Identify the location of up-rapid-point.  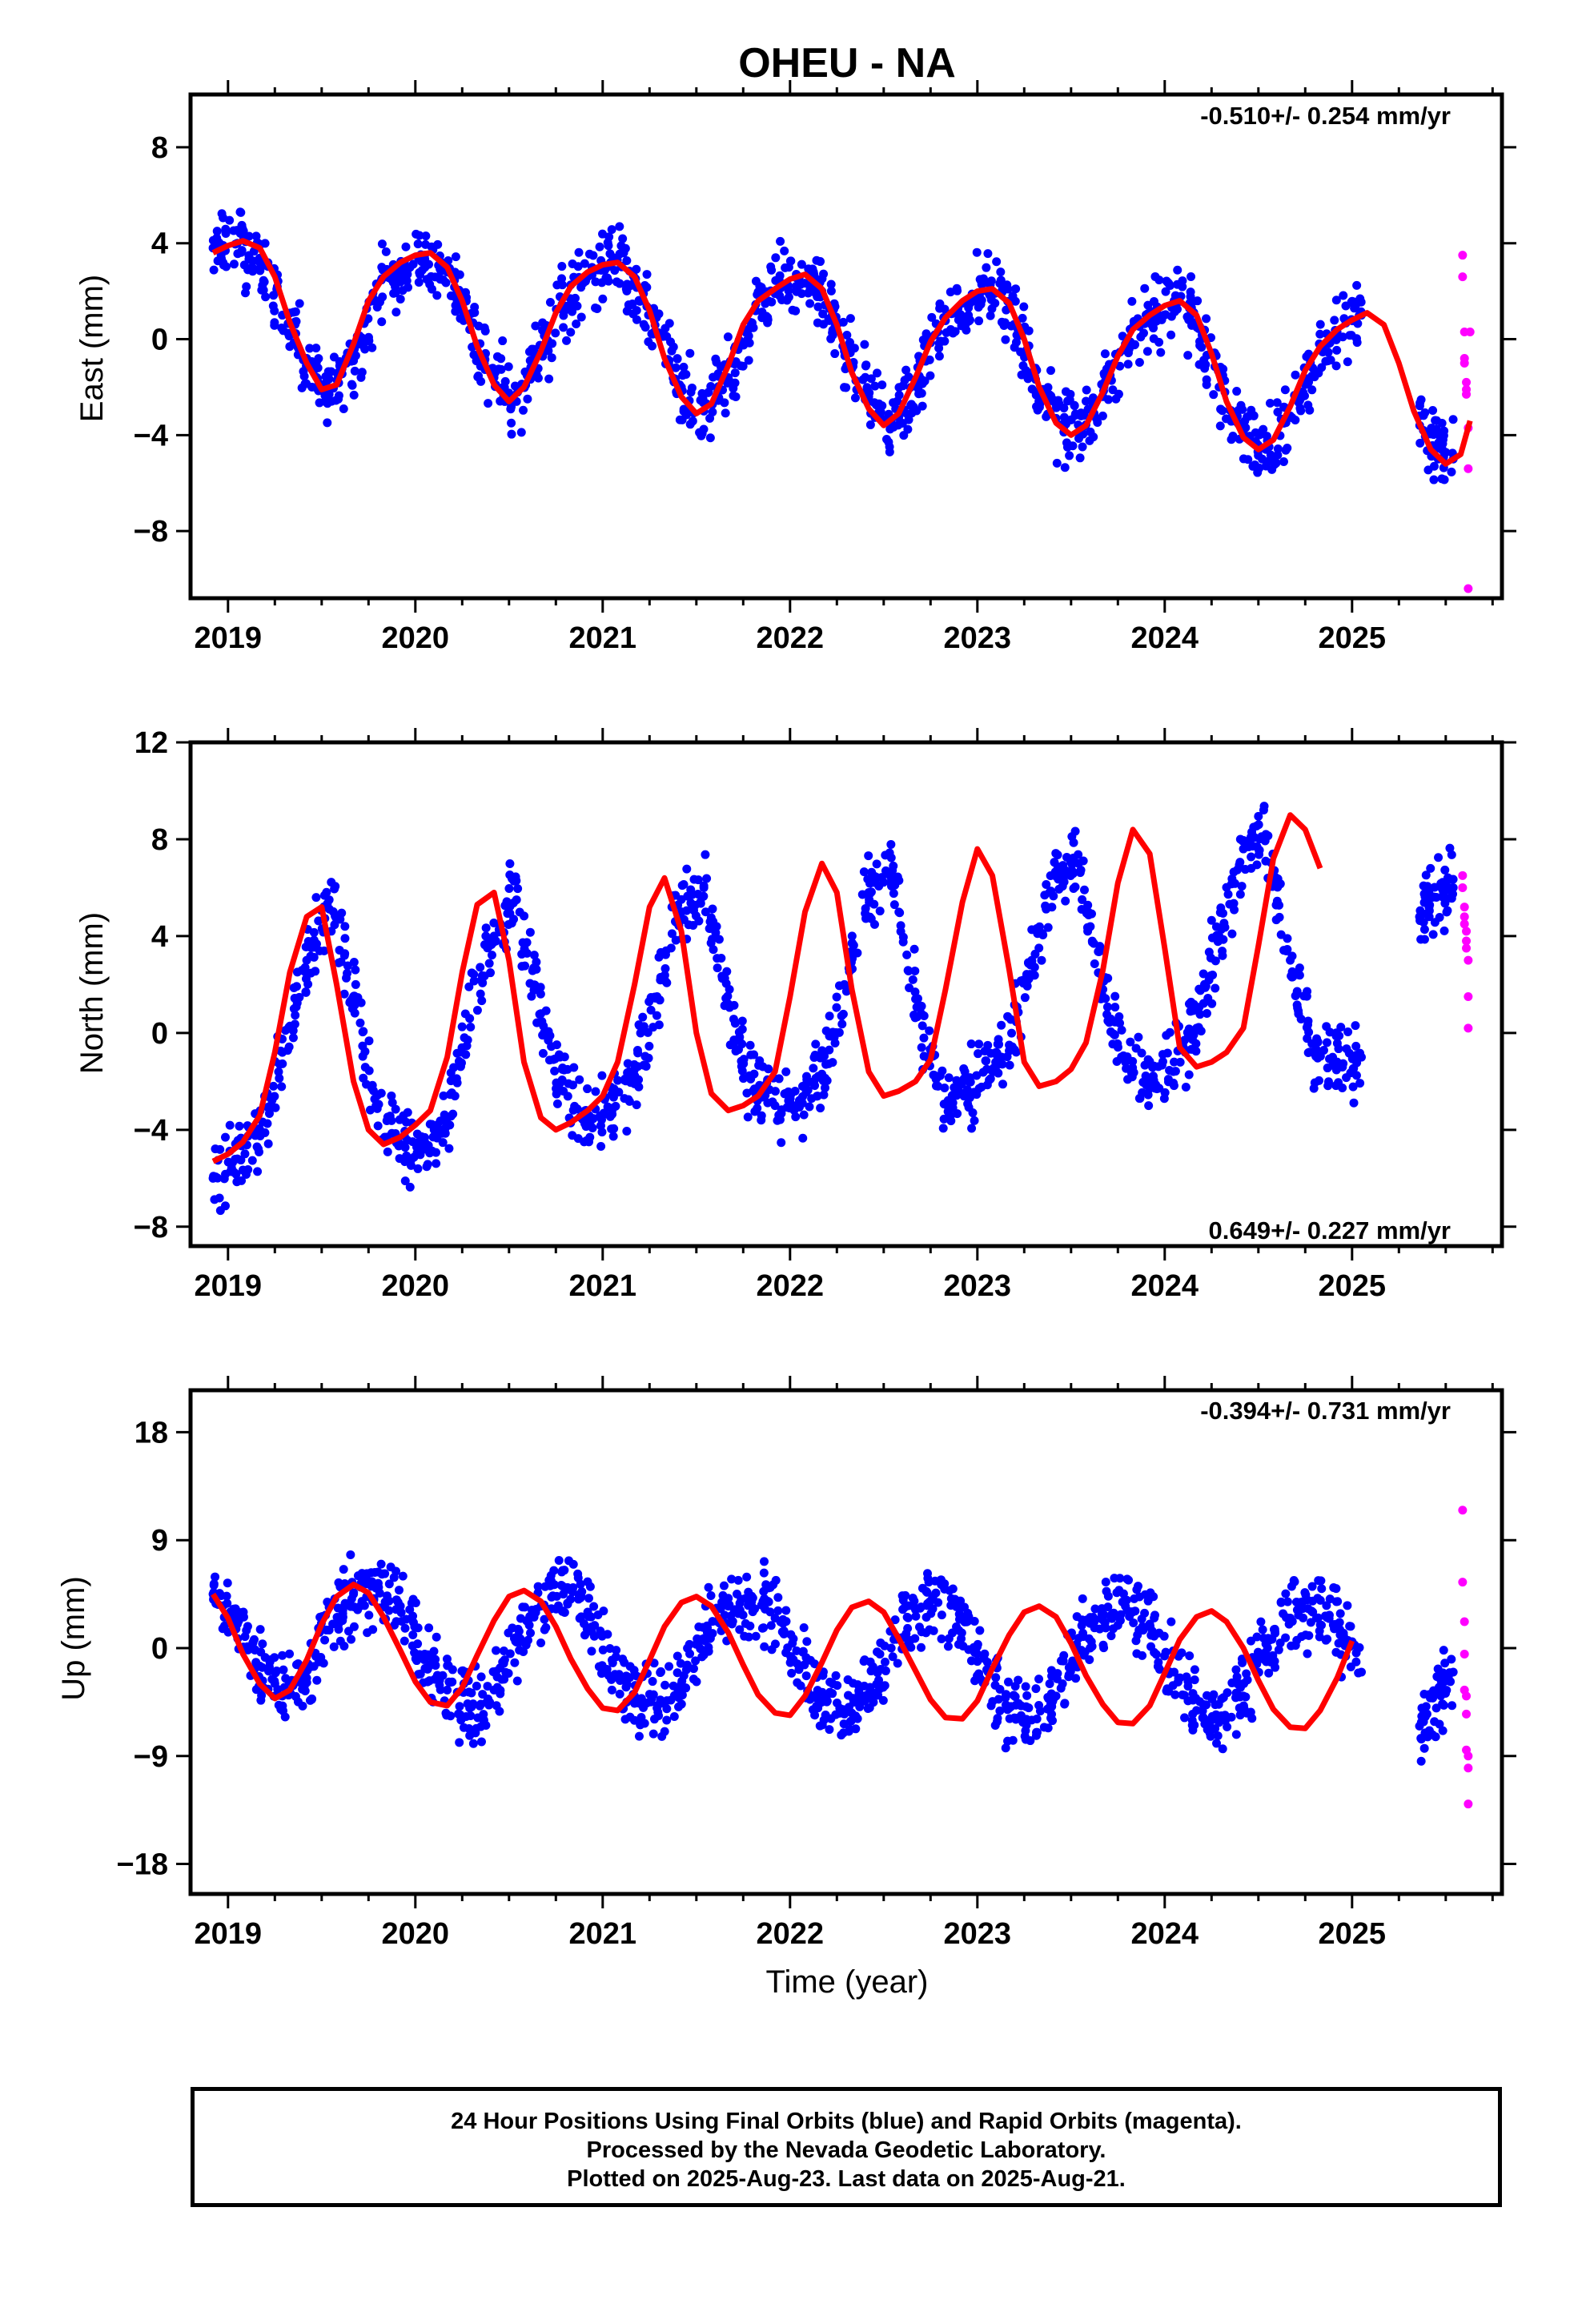
(1467, 1714).